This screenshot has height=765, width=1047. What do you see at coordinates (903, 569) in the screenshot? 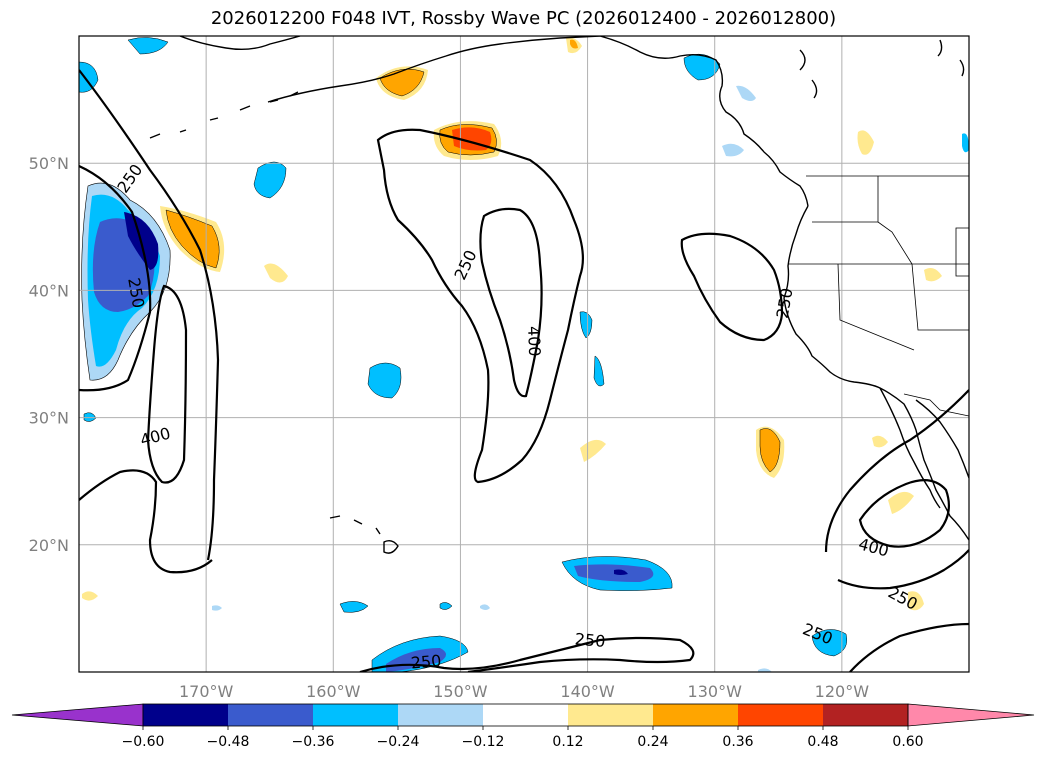
I see `contour-250-southeast-inner` at bounding box center [903, 569].